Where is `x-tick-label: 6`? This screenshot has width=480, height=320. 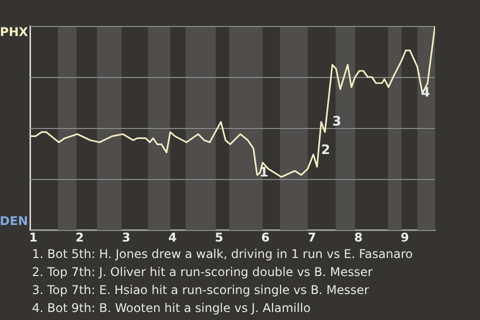
x-tick-label: 6 is located at coordinates (265, 237).